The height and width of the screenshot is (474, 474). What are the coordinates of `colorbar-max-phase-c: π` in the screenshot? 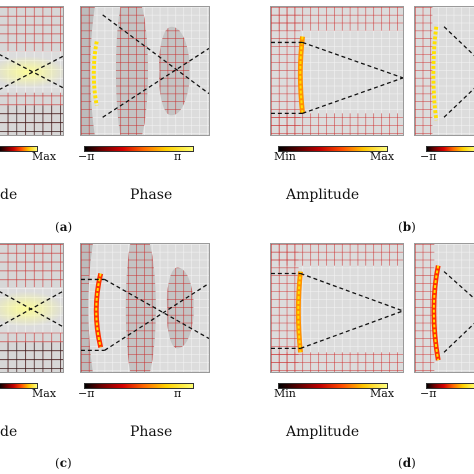 It's located at (178, 393).